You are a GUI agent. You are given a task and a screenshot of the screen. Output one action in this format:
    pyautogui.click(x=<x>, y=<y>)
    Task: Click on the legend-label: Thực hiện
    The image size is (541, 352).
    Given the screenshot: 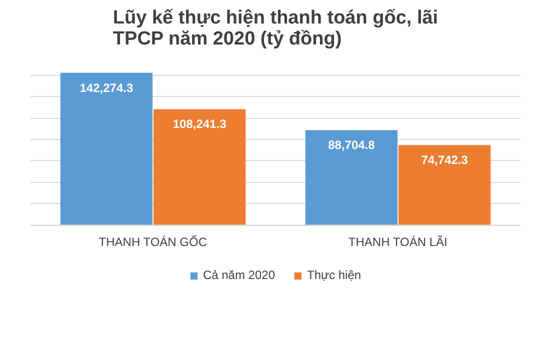 What is the action you would take?
    pyautogui.click(x=334, y=275)
    